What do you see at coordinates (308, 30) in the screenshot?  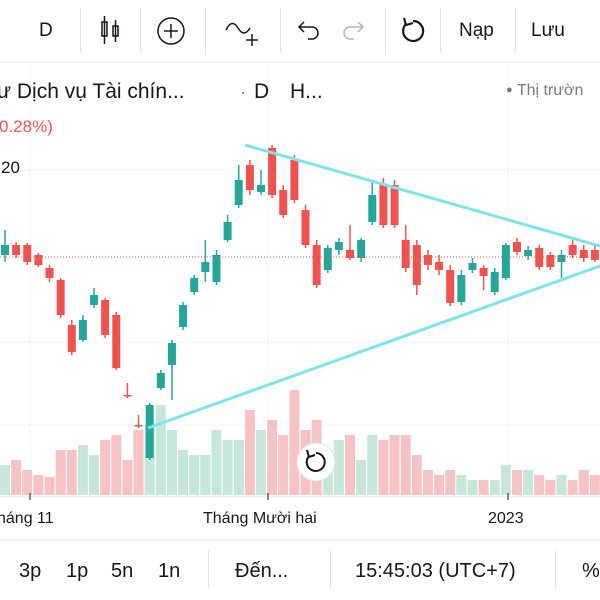 I see `undo-icon` at bounding box center [308, 30].